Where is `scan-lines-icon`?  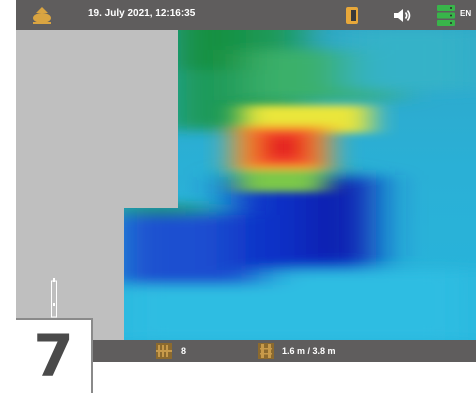 scan-lines-icon is located at coordinates (164, 351).